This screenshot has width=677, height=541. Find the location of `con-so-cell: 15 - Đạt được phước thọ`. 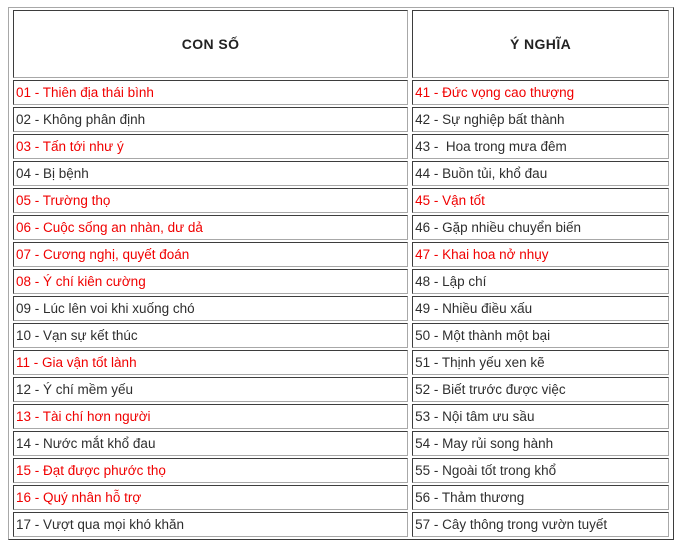

con-so-cell: 15 - Đạt được phước thọ is located at coordinates (211, 470).